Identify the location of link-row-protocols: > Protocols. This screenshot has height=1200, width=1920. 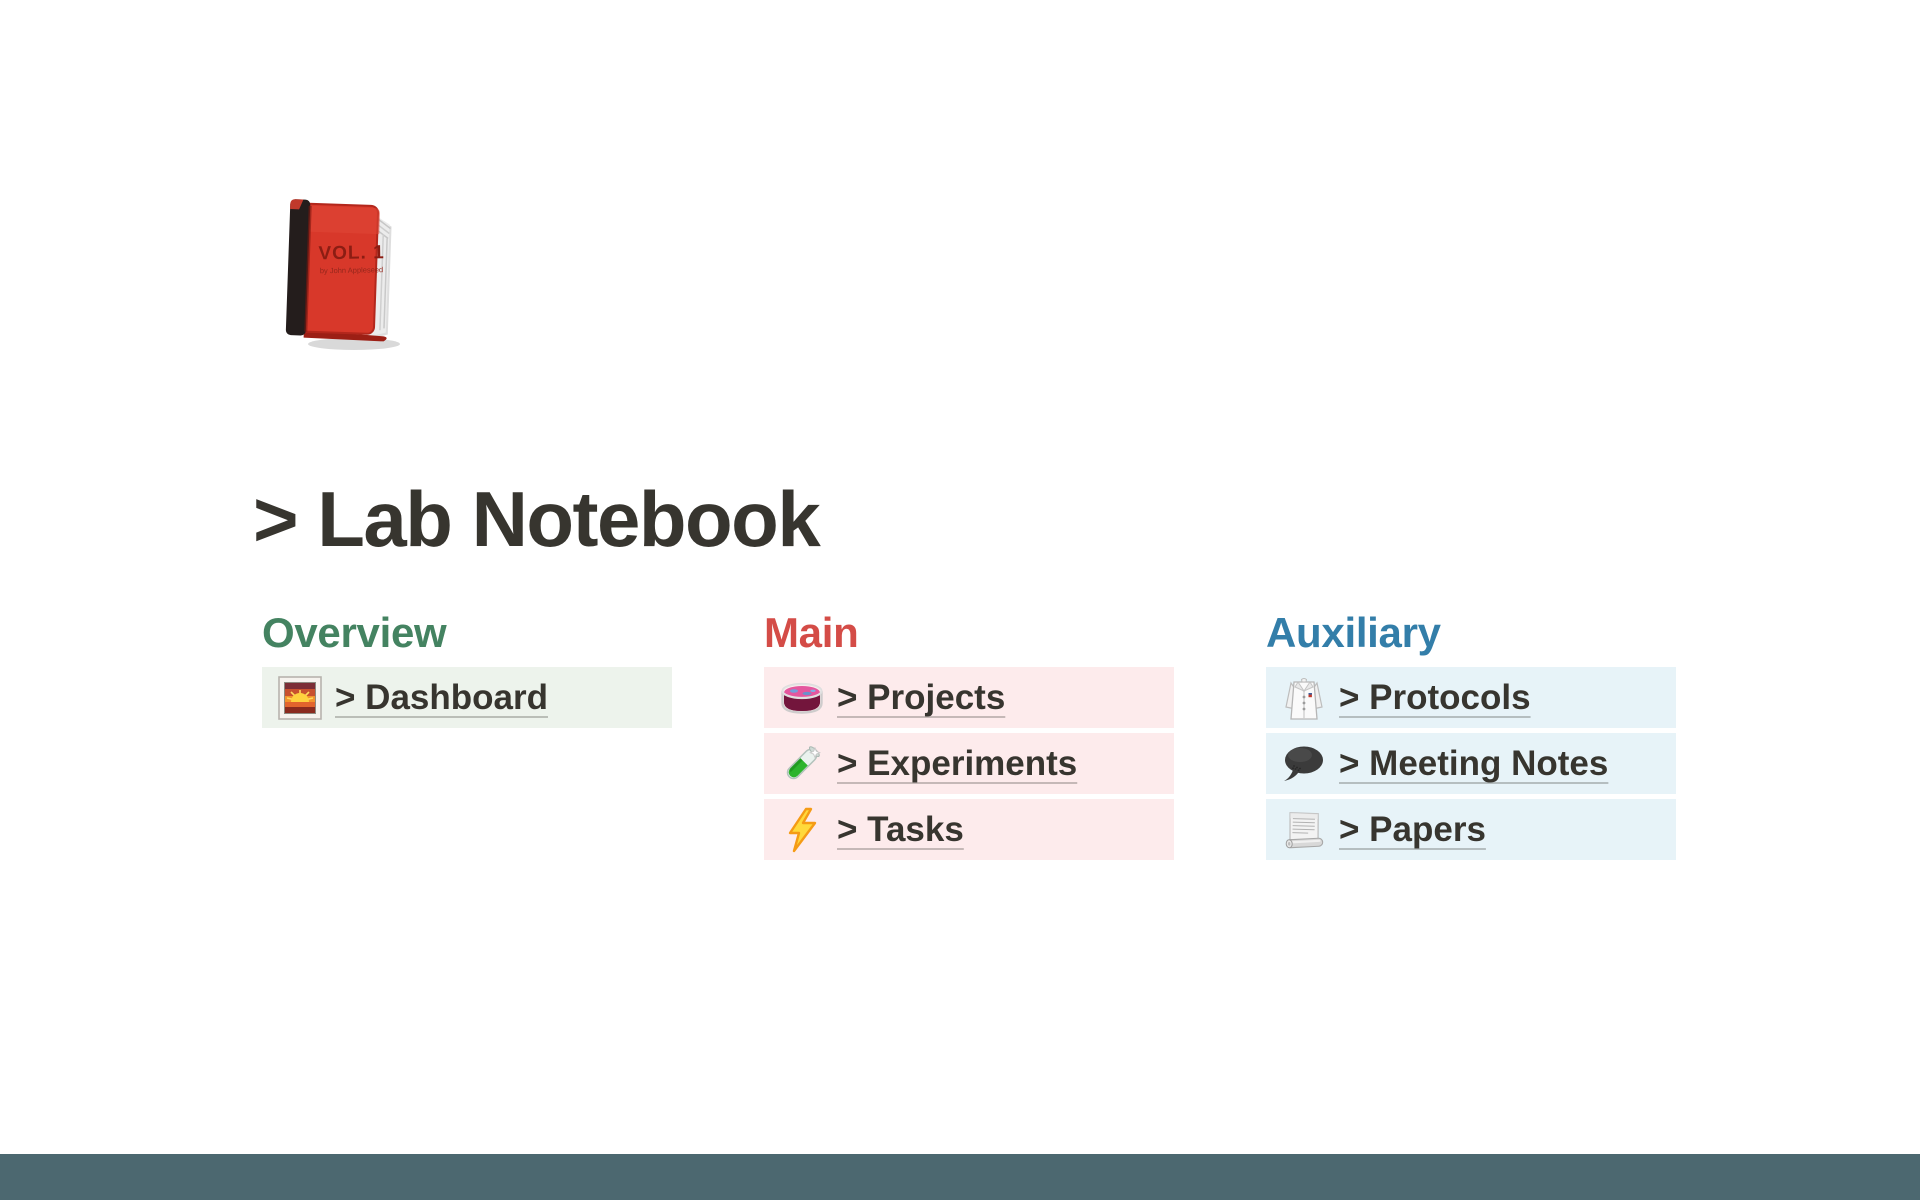
(1471, 697).